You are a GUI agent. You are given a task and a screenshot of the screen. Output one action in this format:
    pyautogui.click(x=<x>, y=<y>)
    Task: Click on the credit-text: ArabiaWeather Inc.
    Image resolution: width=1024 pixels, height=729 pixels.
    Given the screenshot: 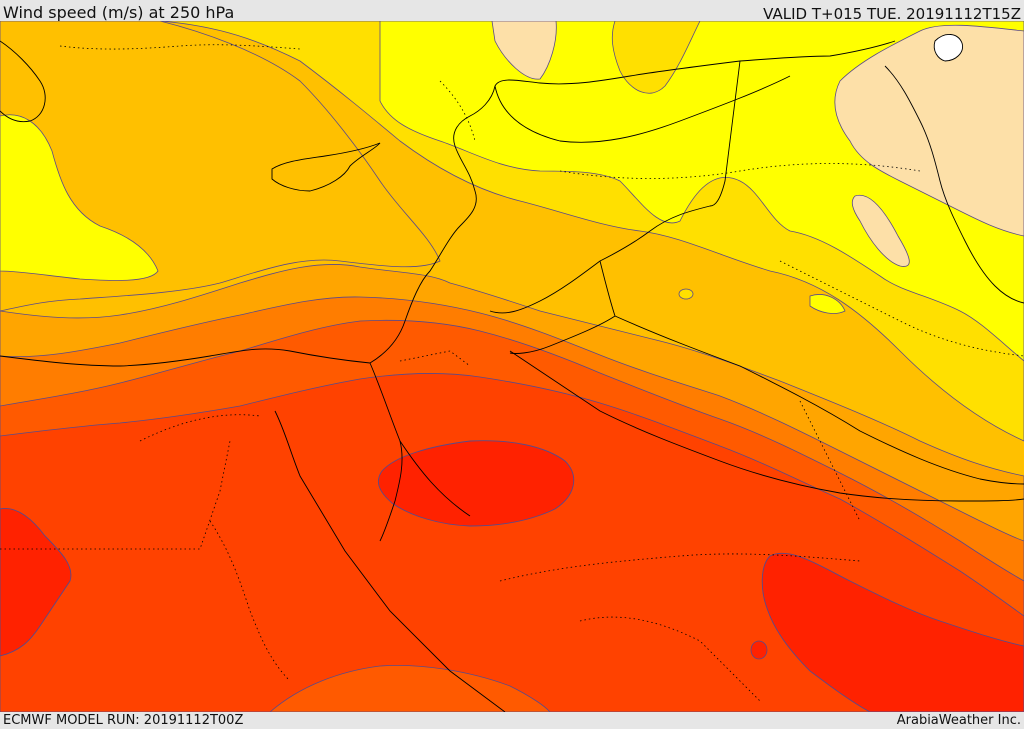 What is the action you would take?
    pyautogui.click(x=958, y=720)
    